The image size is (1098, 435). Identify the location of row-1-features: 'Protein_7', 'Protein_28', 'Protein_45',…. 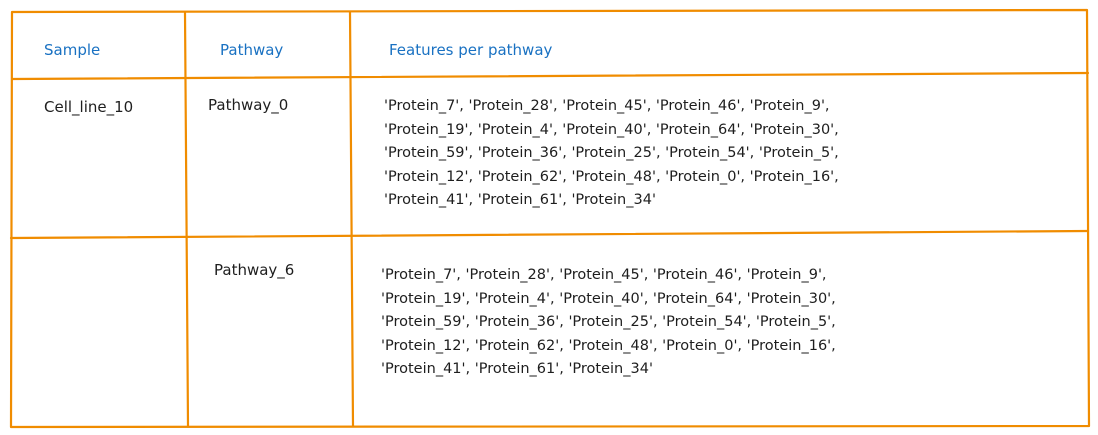
(611, 154).